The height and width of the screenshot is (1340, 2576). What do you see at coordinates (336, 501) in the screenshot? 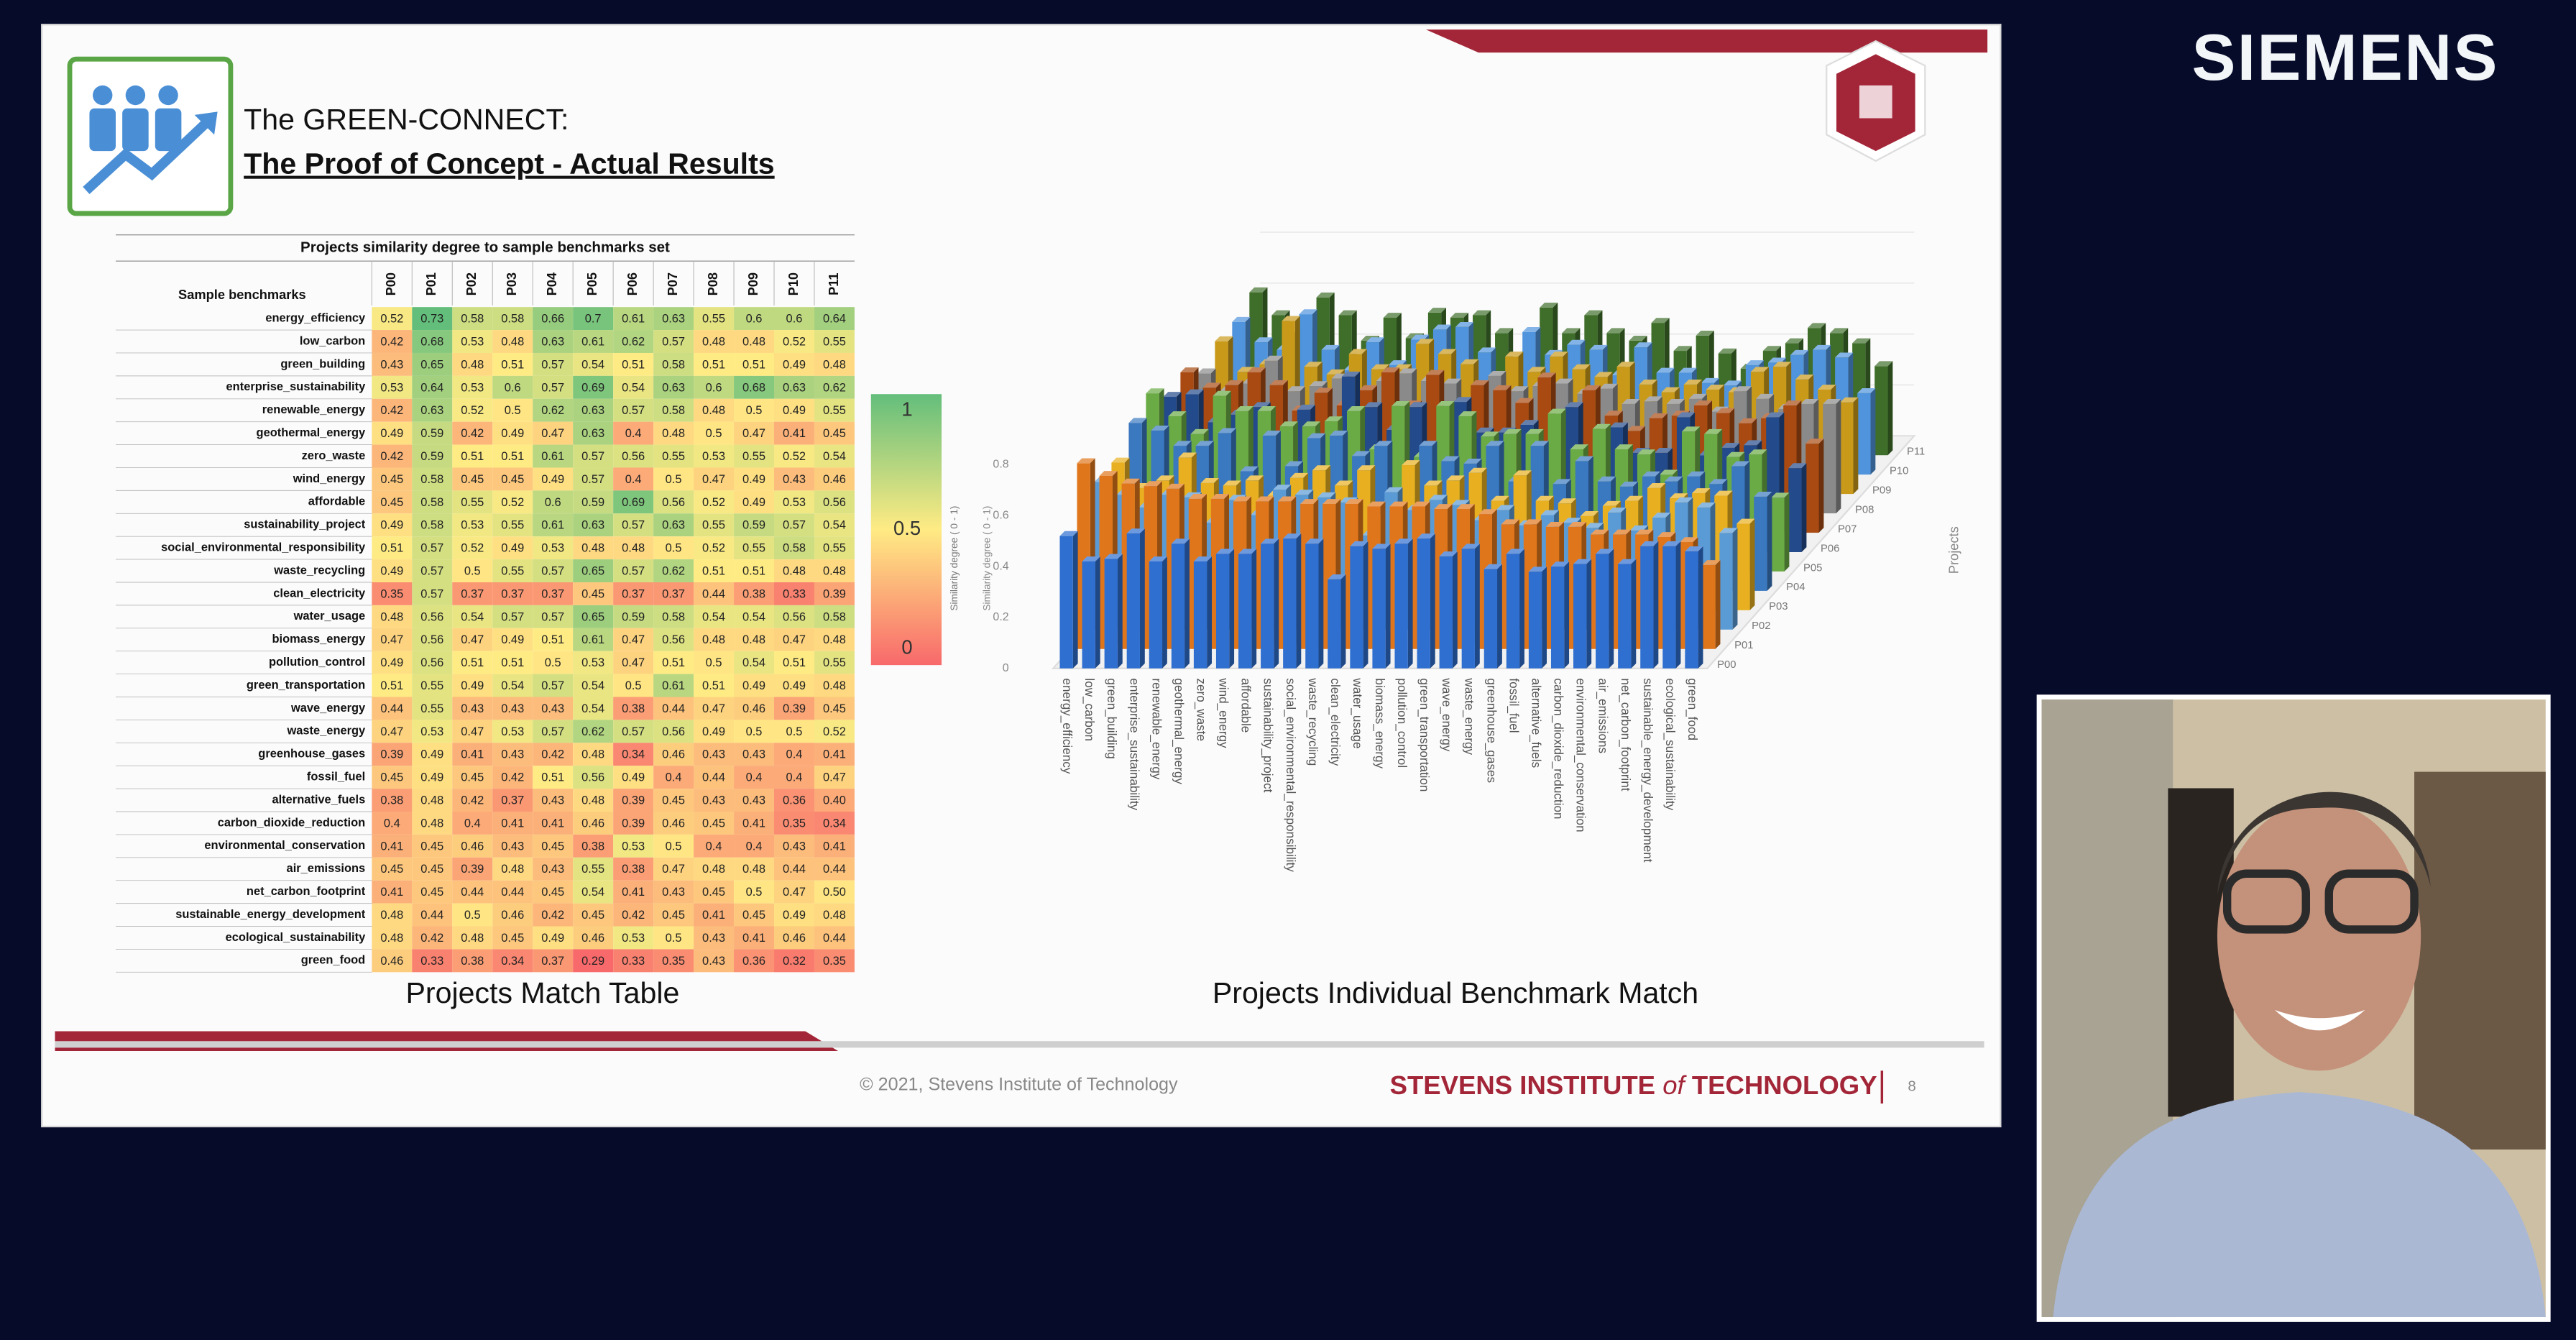
I see `row-label: affordable` at bounding box center [336, 501].